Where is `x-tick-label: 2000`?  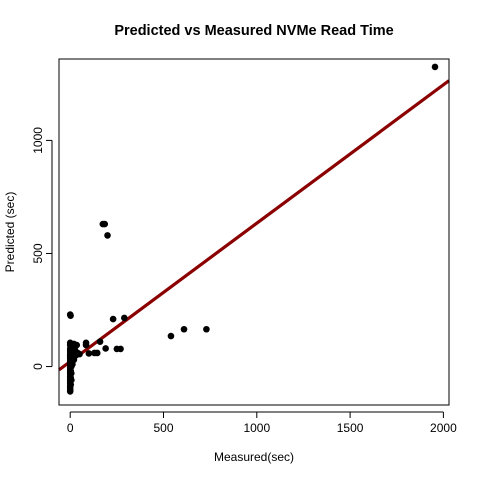 x-tick-label: 2000 is located at coordinates (443, 428).